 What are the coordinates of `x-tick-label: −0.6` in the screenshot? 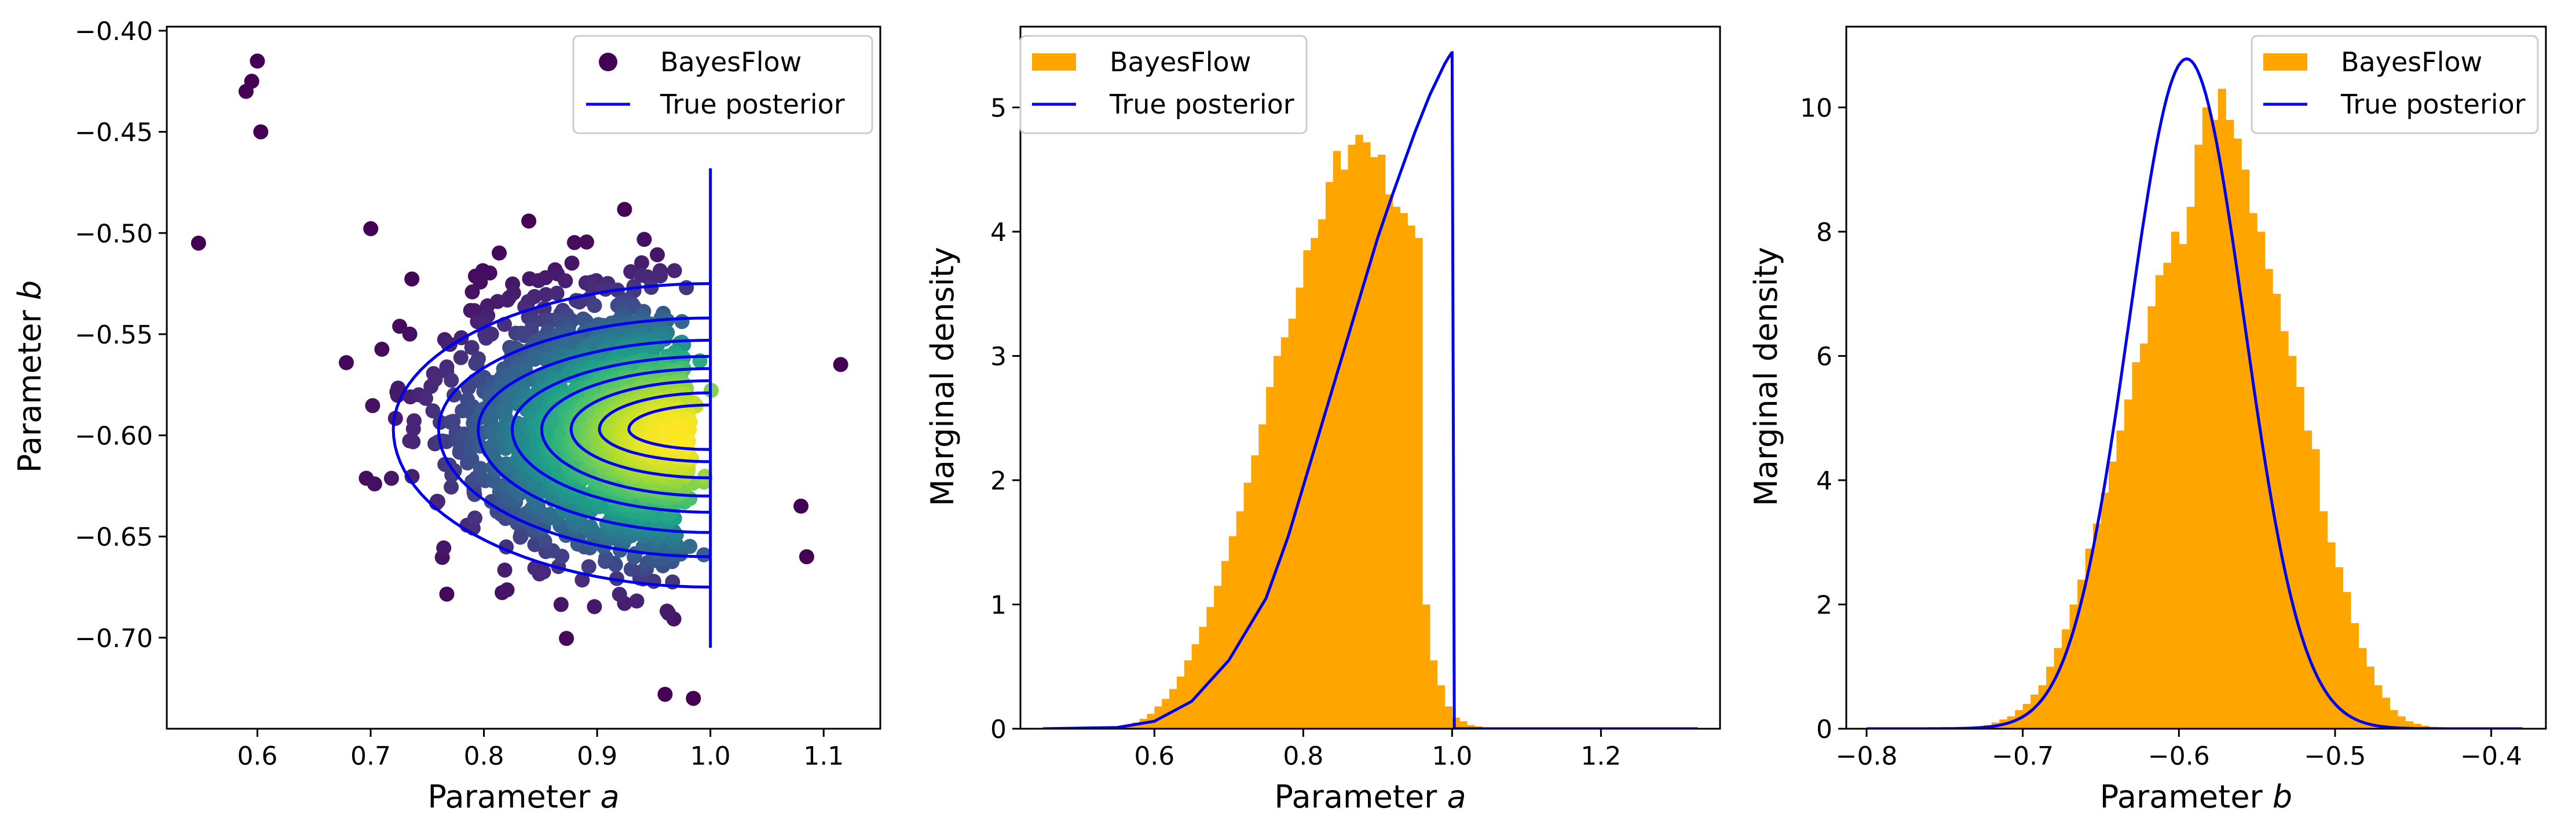 It's located at (2179, 756).